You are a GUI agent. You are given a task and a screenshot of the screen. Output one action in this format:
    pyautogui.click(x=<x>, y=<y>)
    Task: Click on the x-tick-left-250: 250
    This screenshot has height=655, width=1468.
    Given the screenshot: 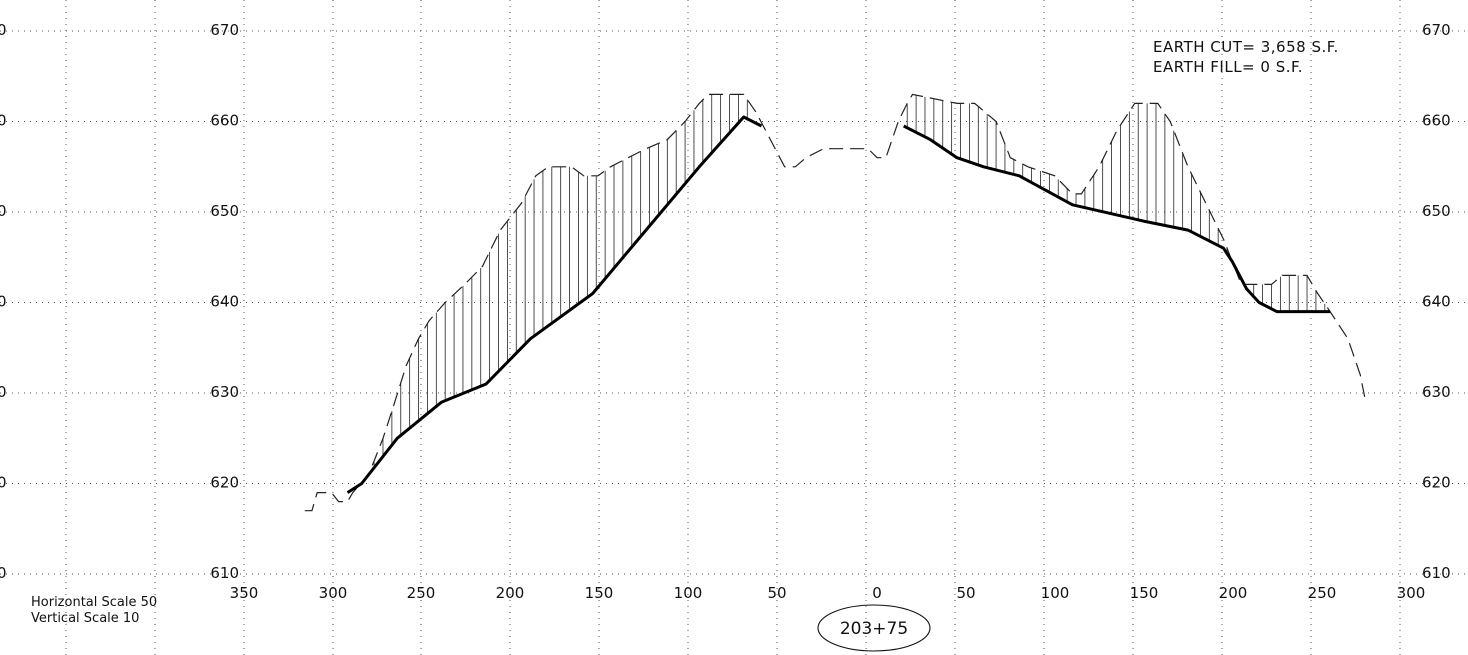 What is the action you would take?
    pyautogui.click(x=421, y=593)
    